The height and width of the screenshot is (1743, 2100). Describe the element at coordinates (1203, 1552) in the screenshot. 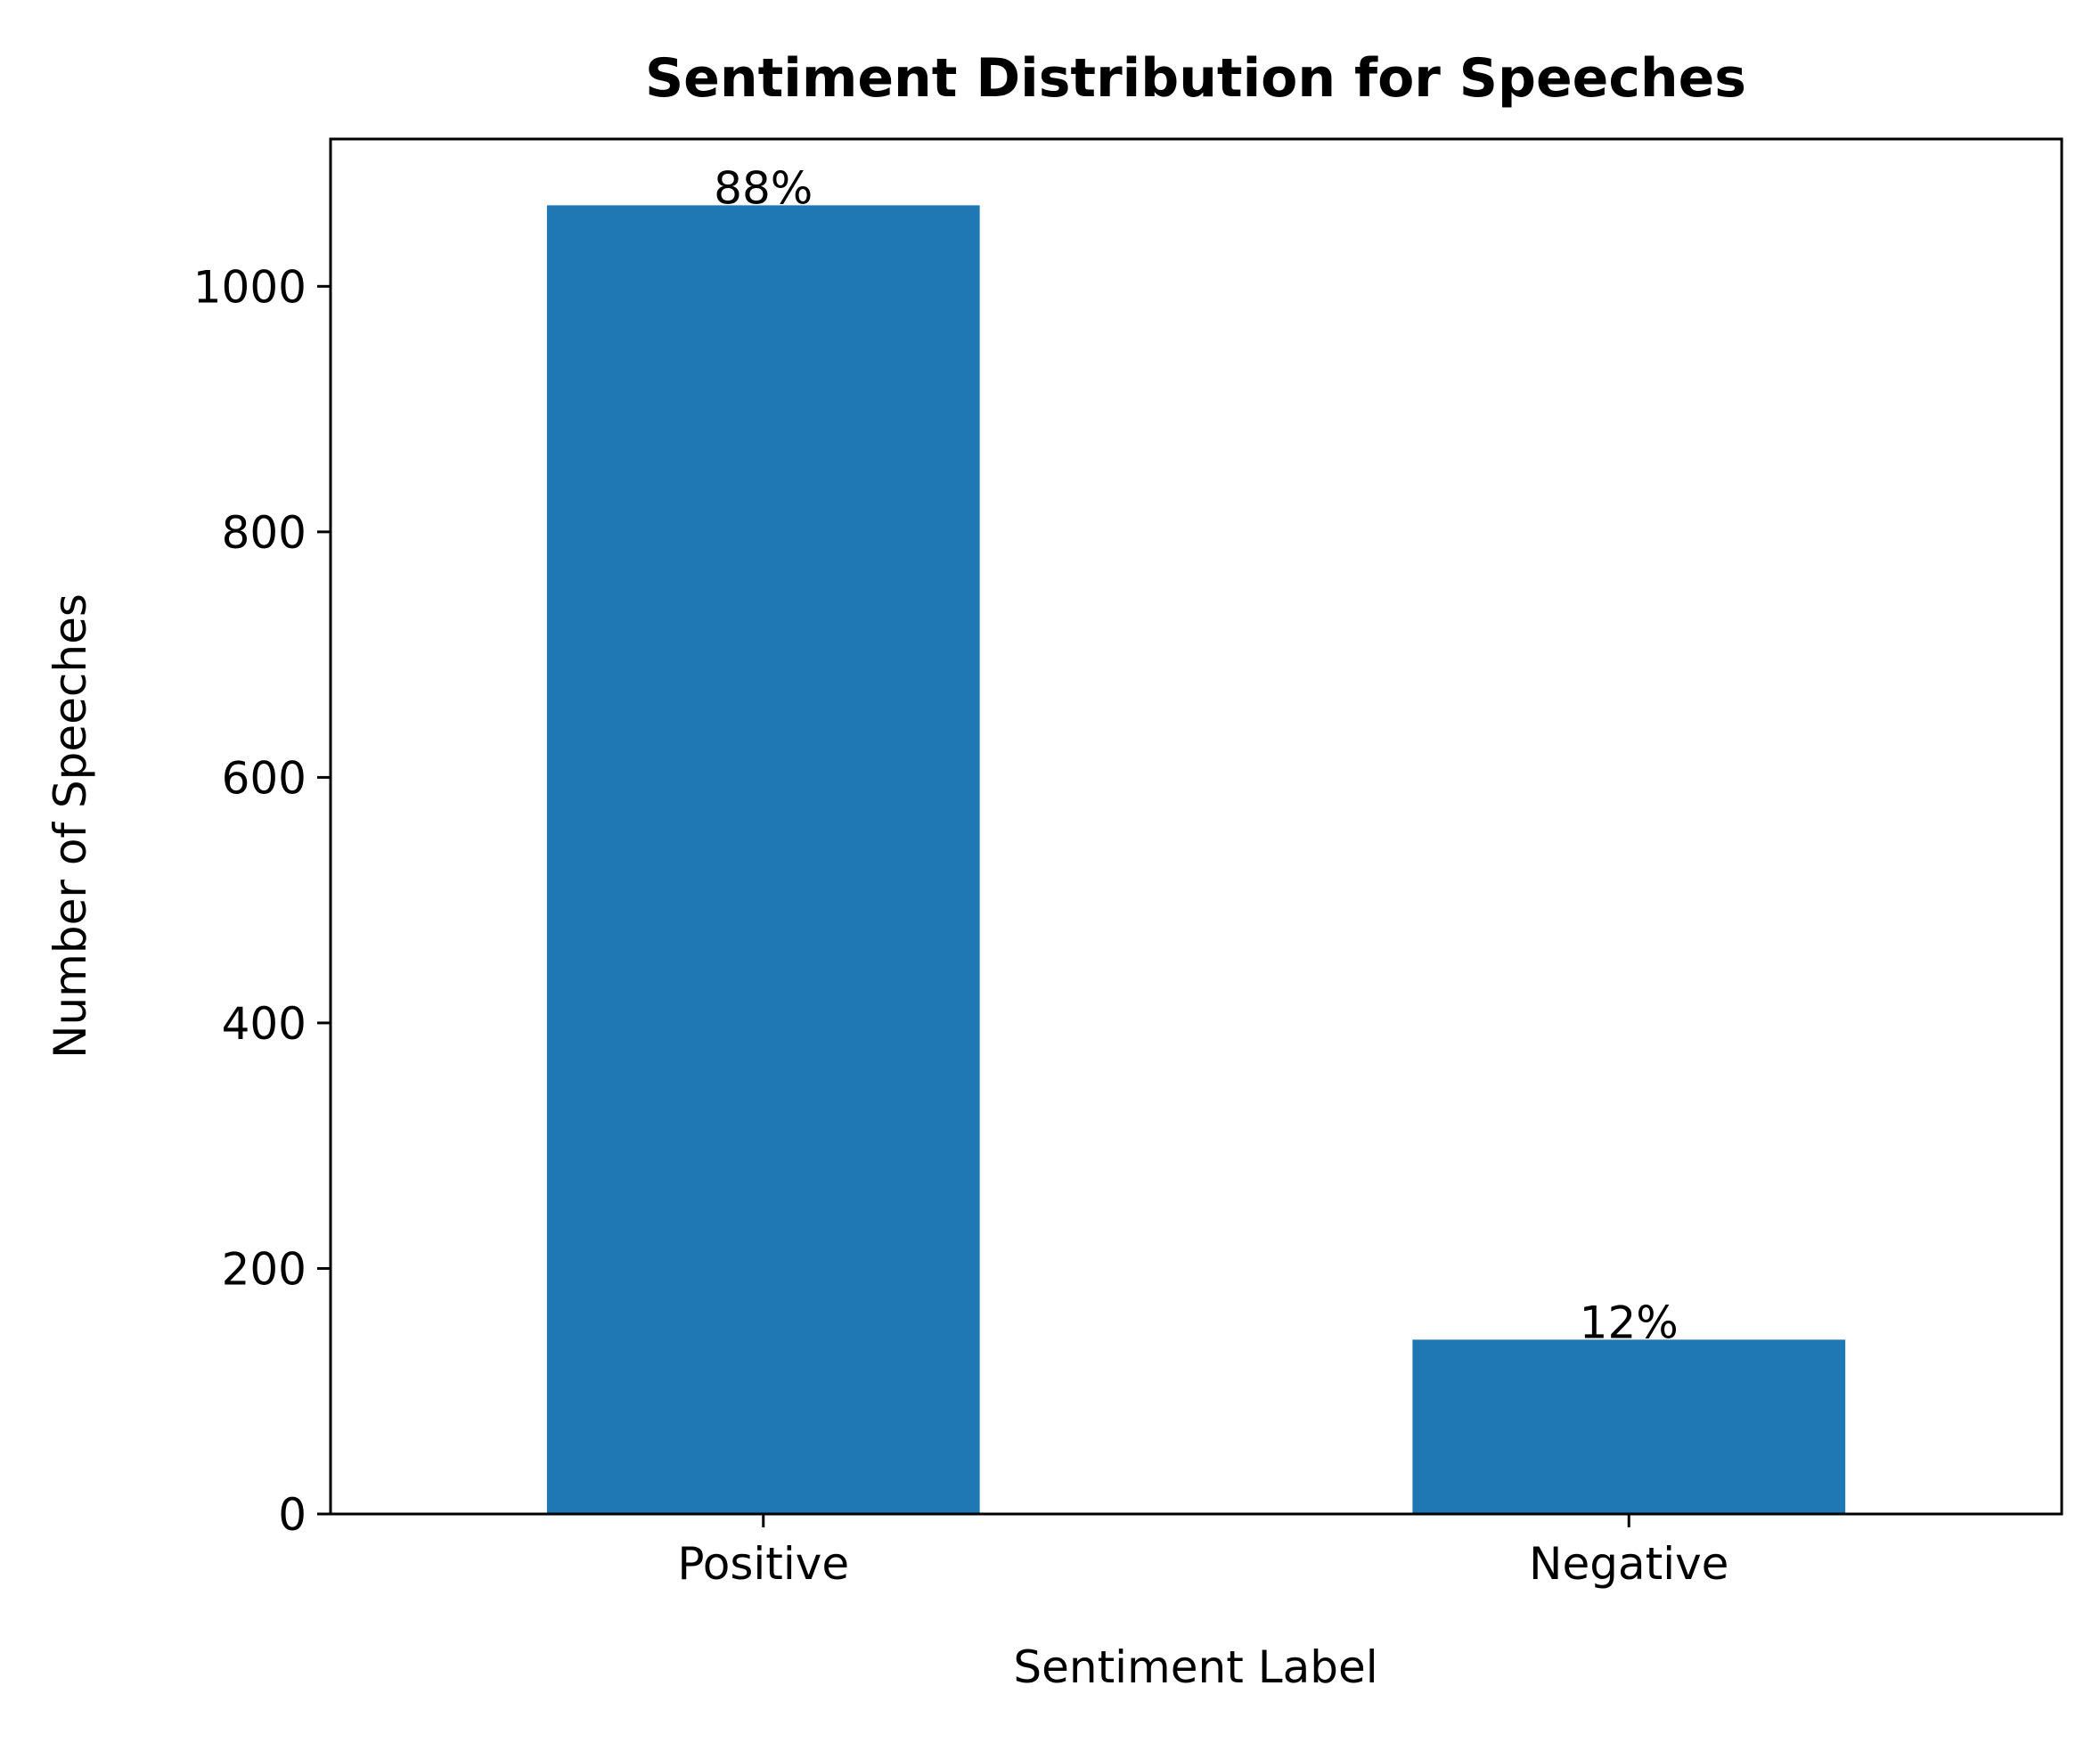

I see `x-axis: Positive Negative` at that location.